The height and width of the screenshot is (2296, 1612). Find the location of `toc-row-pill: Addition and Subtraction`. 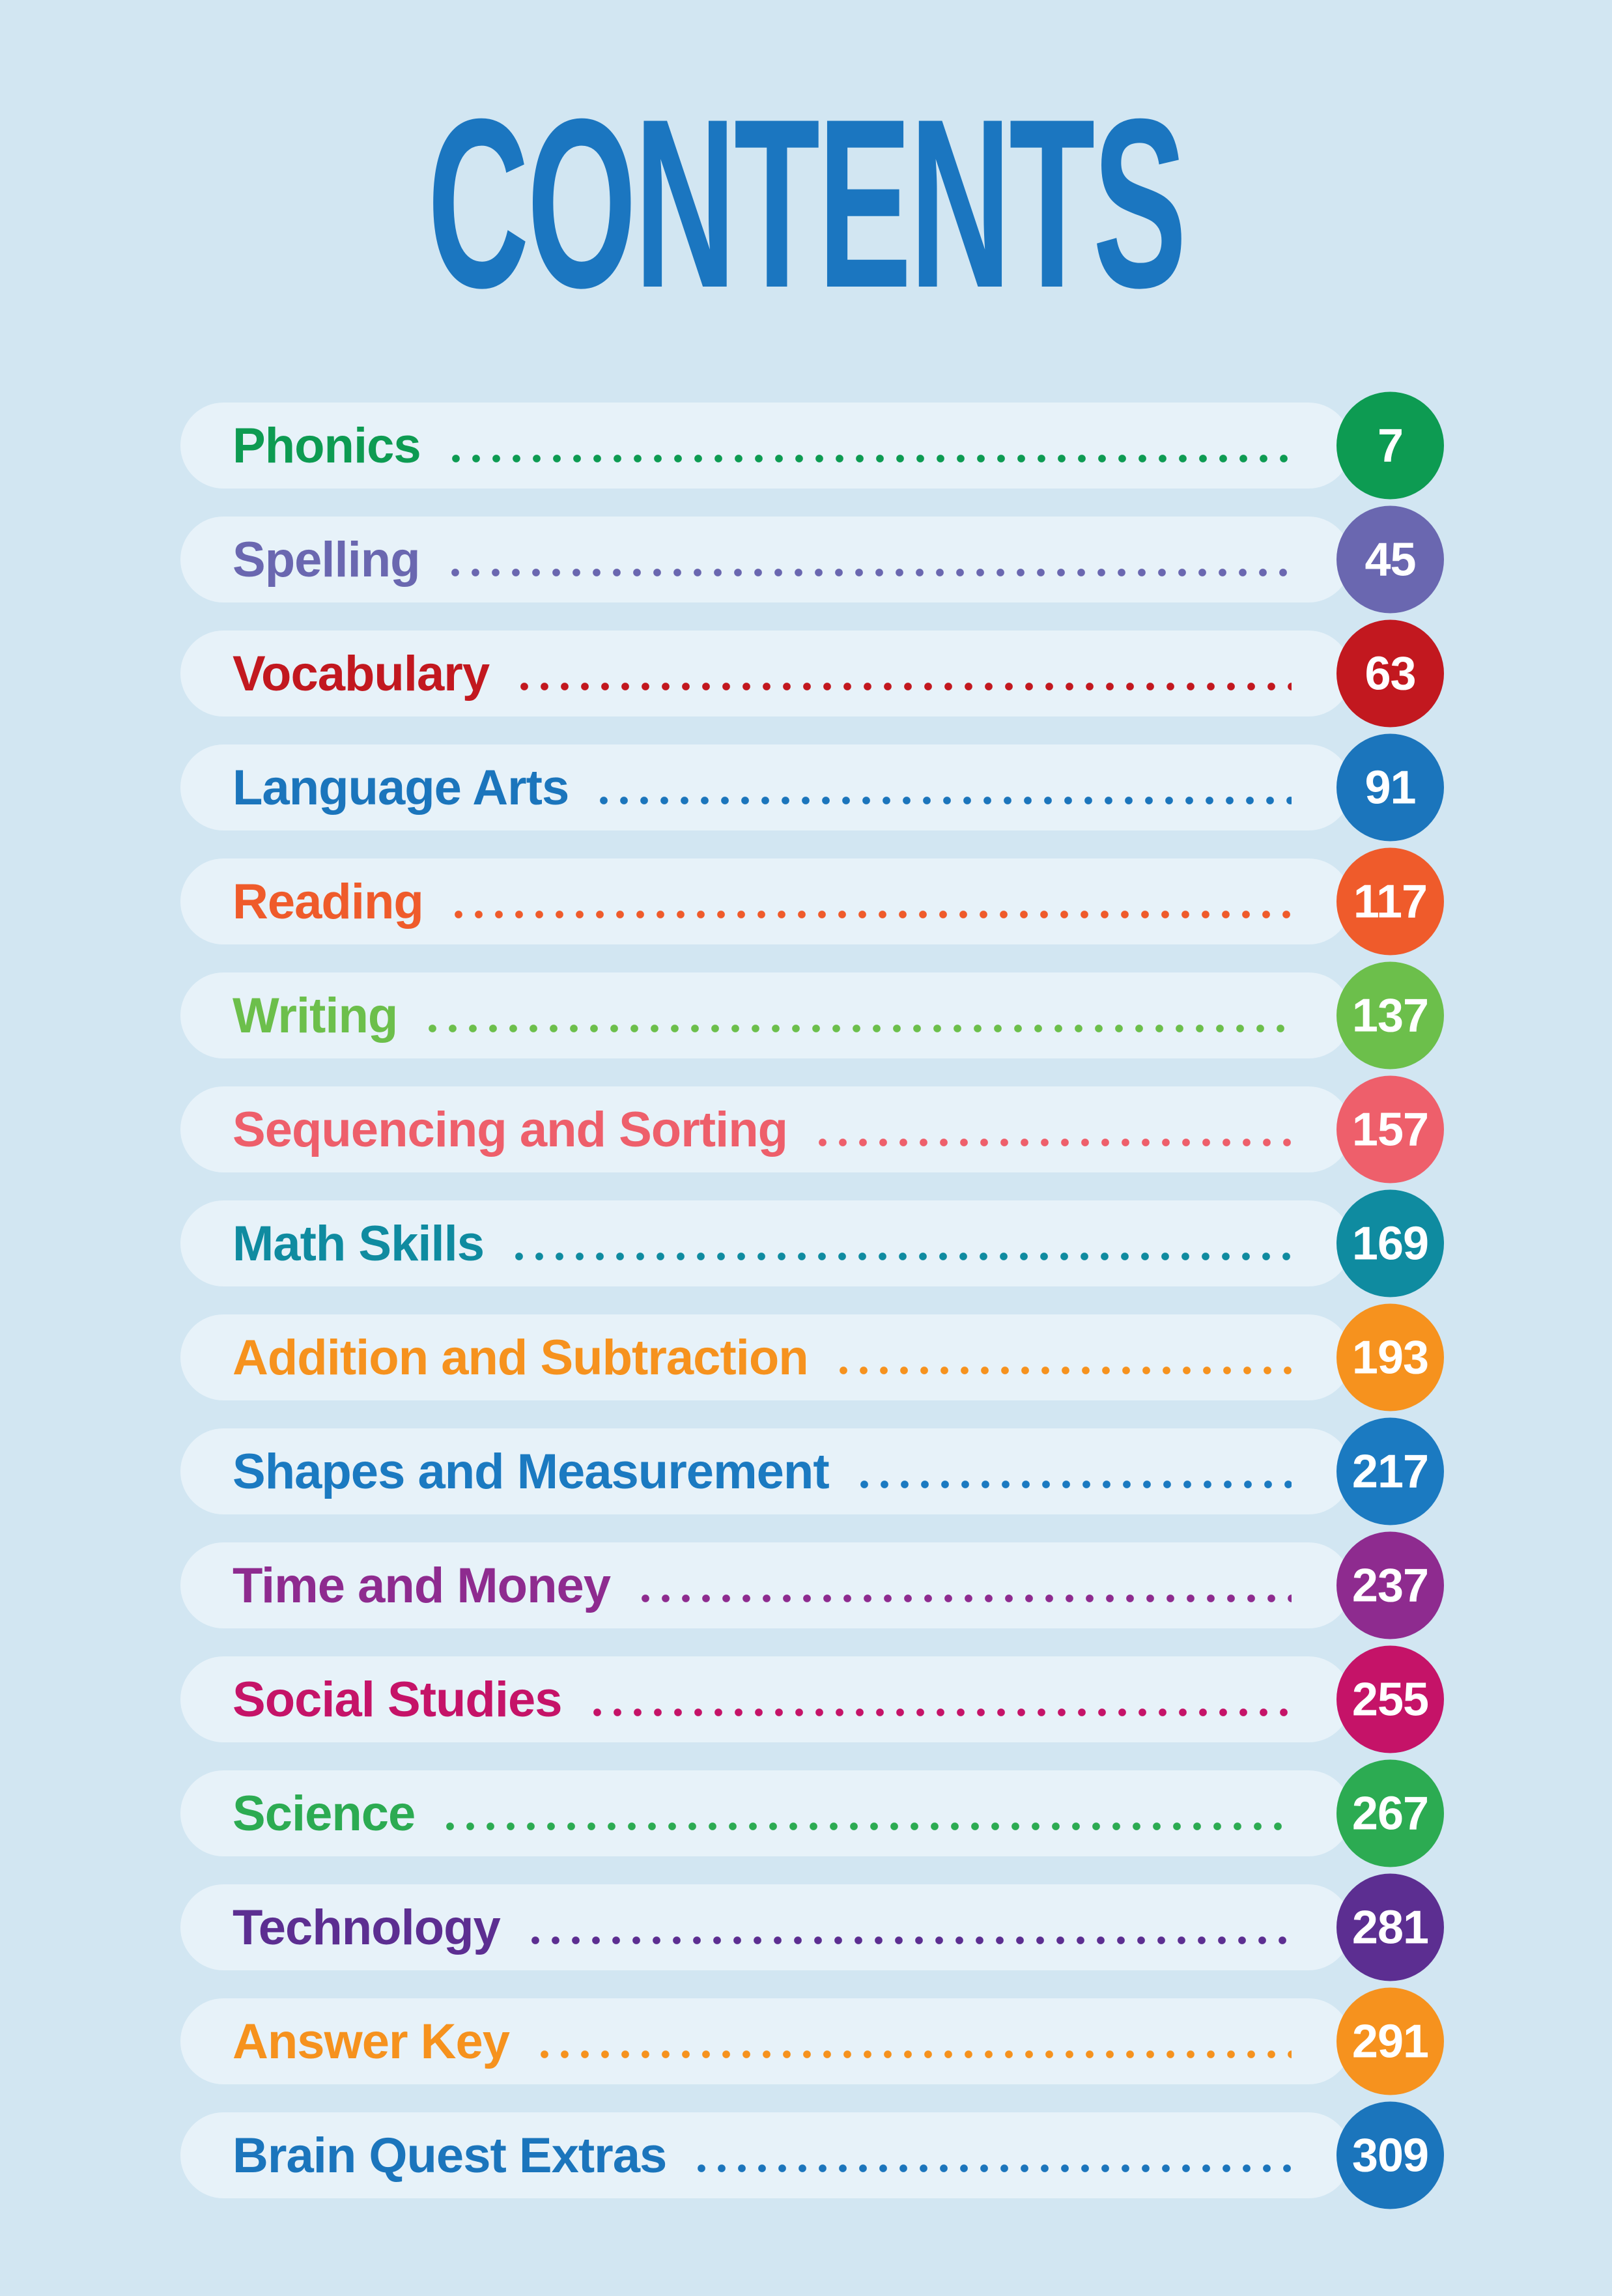

toc-row-pill: Addition and Subtraction is located at coordinates (765, 1357).